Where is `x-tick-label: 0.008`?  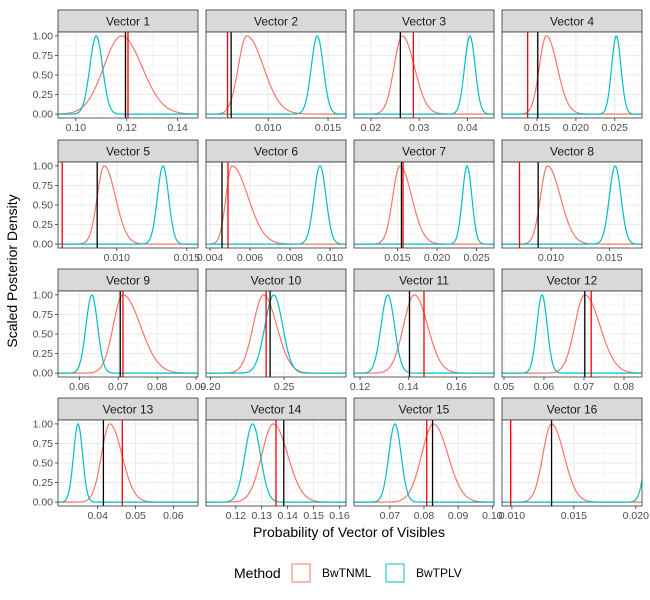
x-tick-label: 0.008 is located at coordinates (290, 258).